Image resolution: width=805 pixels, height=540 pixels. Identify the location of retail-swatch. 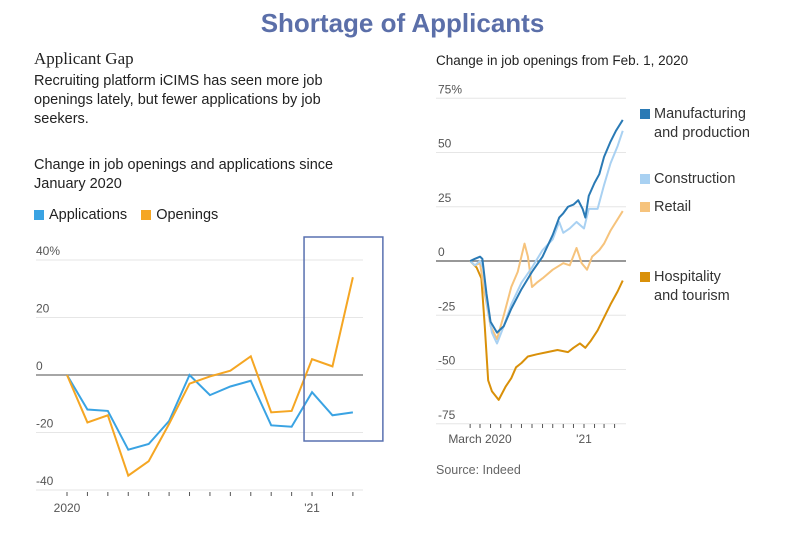
(645, 207).